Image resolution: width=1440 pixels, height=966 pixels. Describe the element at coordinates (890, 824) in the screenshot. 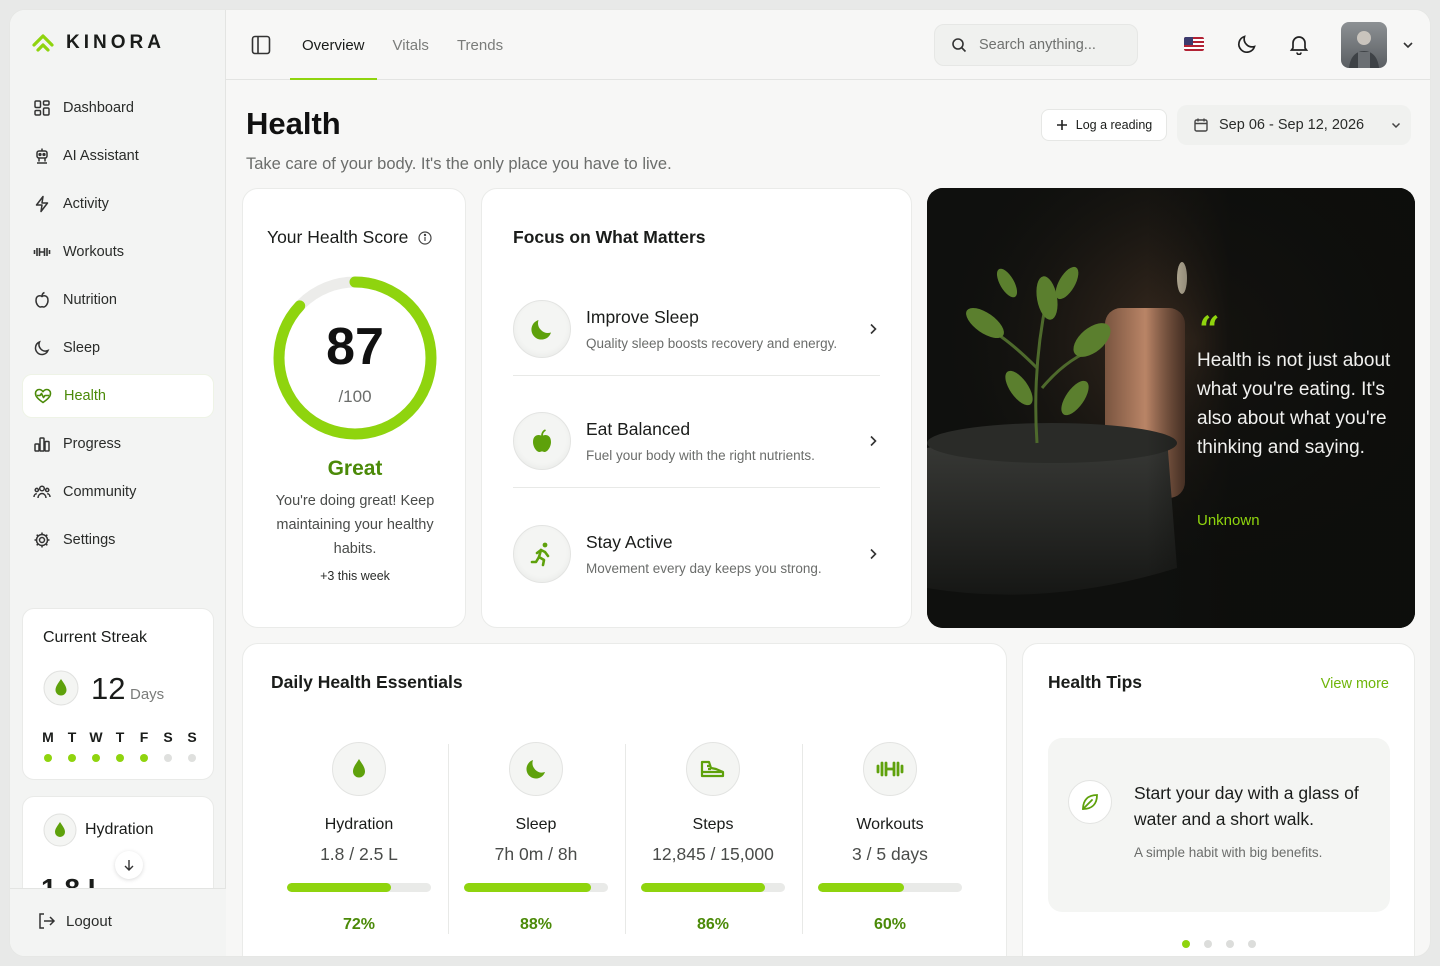

I see `essential-name: Workouts` at that location.